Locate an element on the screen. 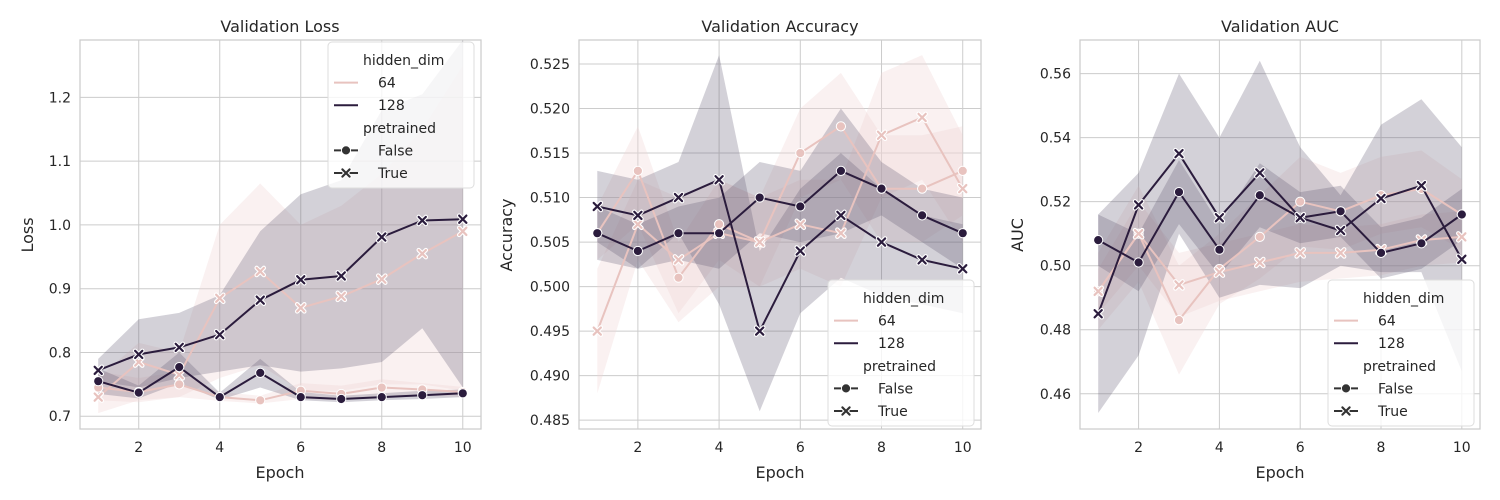  y-tick-label: 0.48 is located at coordinates (1055, 331).